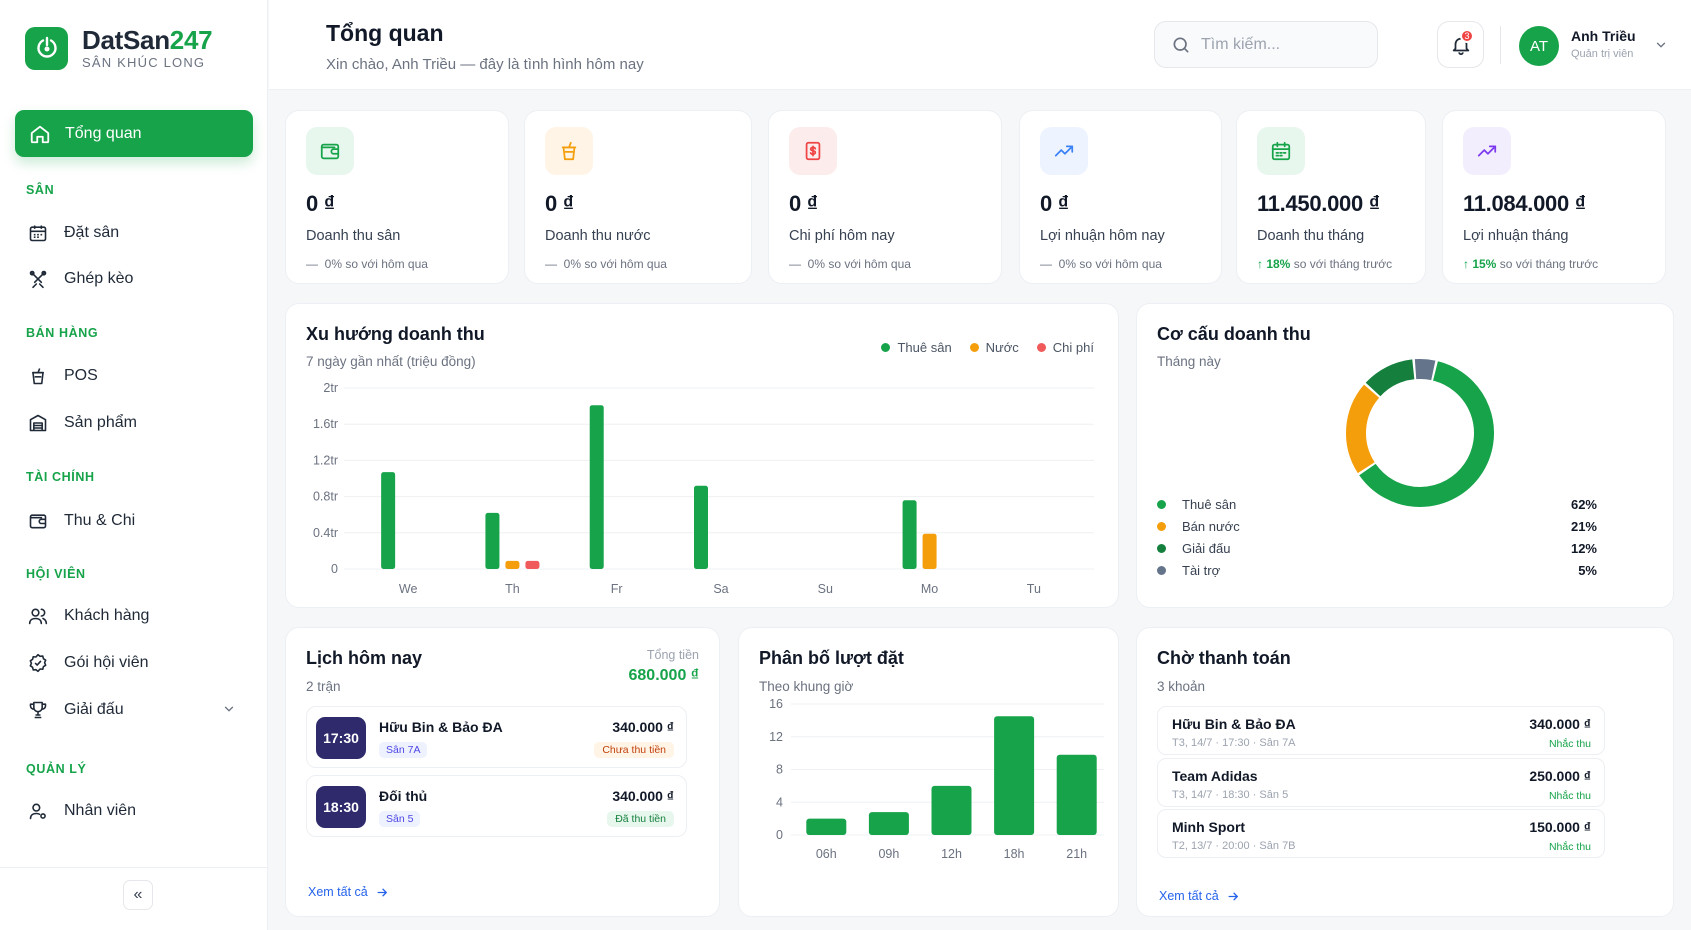  Describe the element at coordinates (1034, 589) in the screenshot. I see `x-tick-label: Tu` at that location.